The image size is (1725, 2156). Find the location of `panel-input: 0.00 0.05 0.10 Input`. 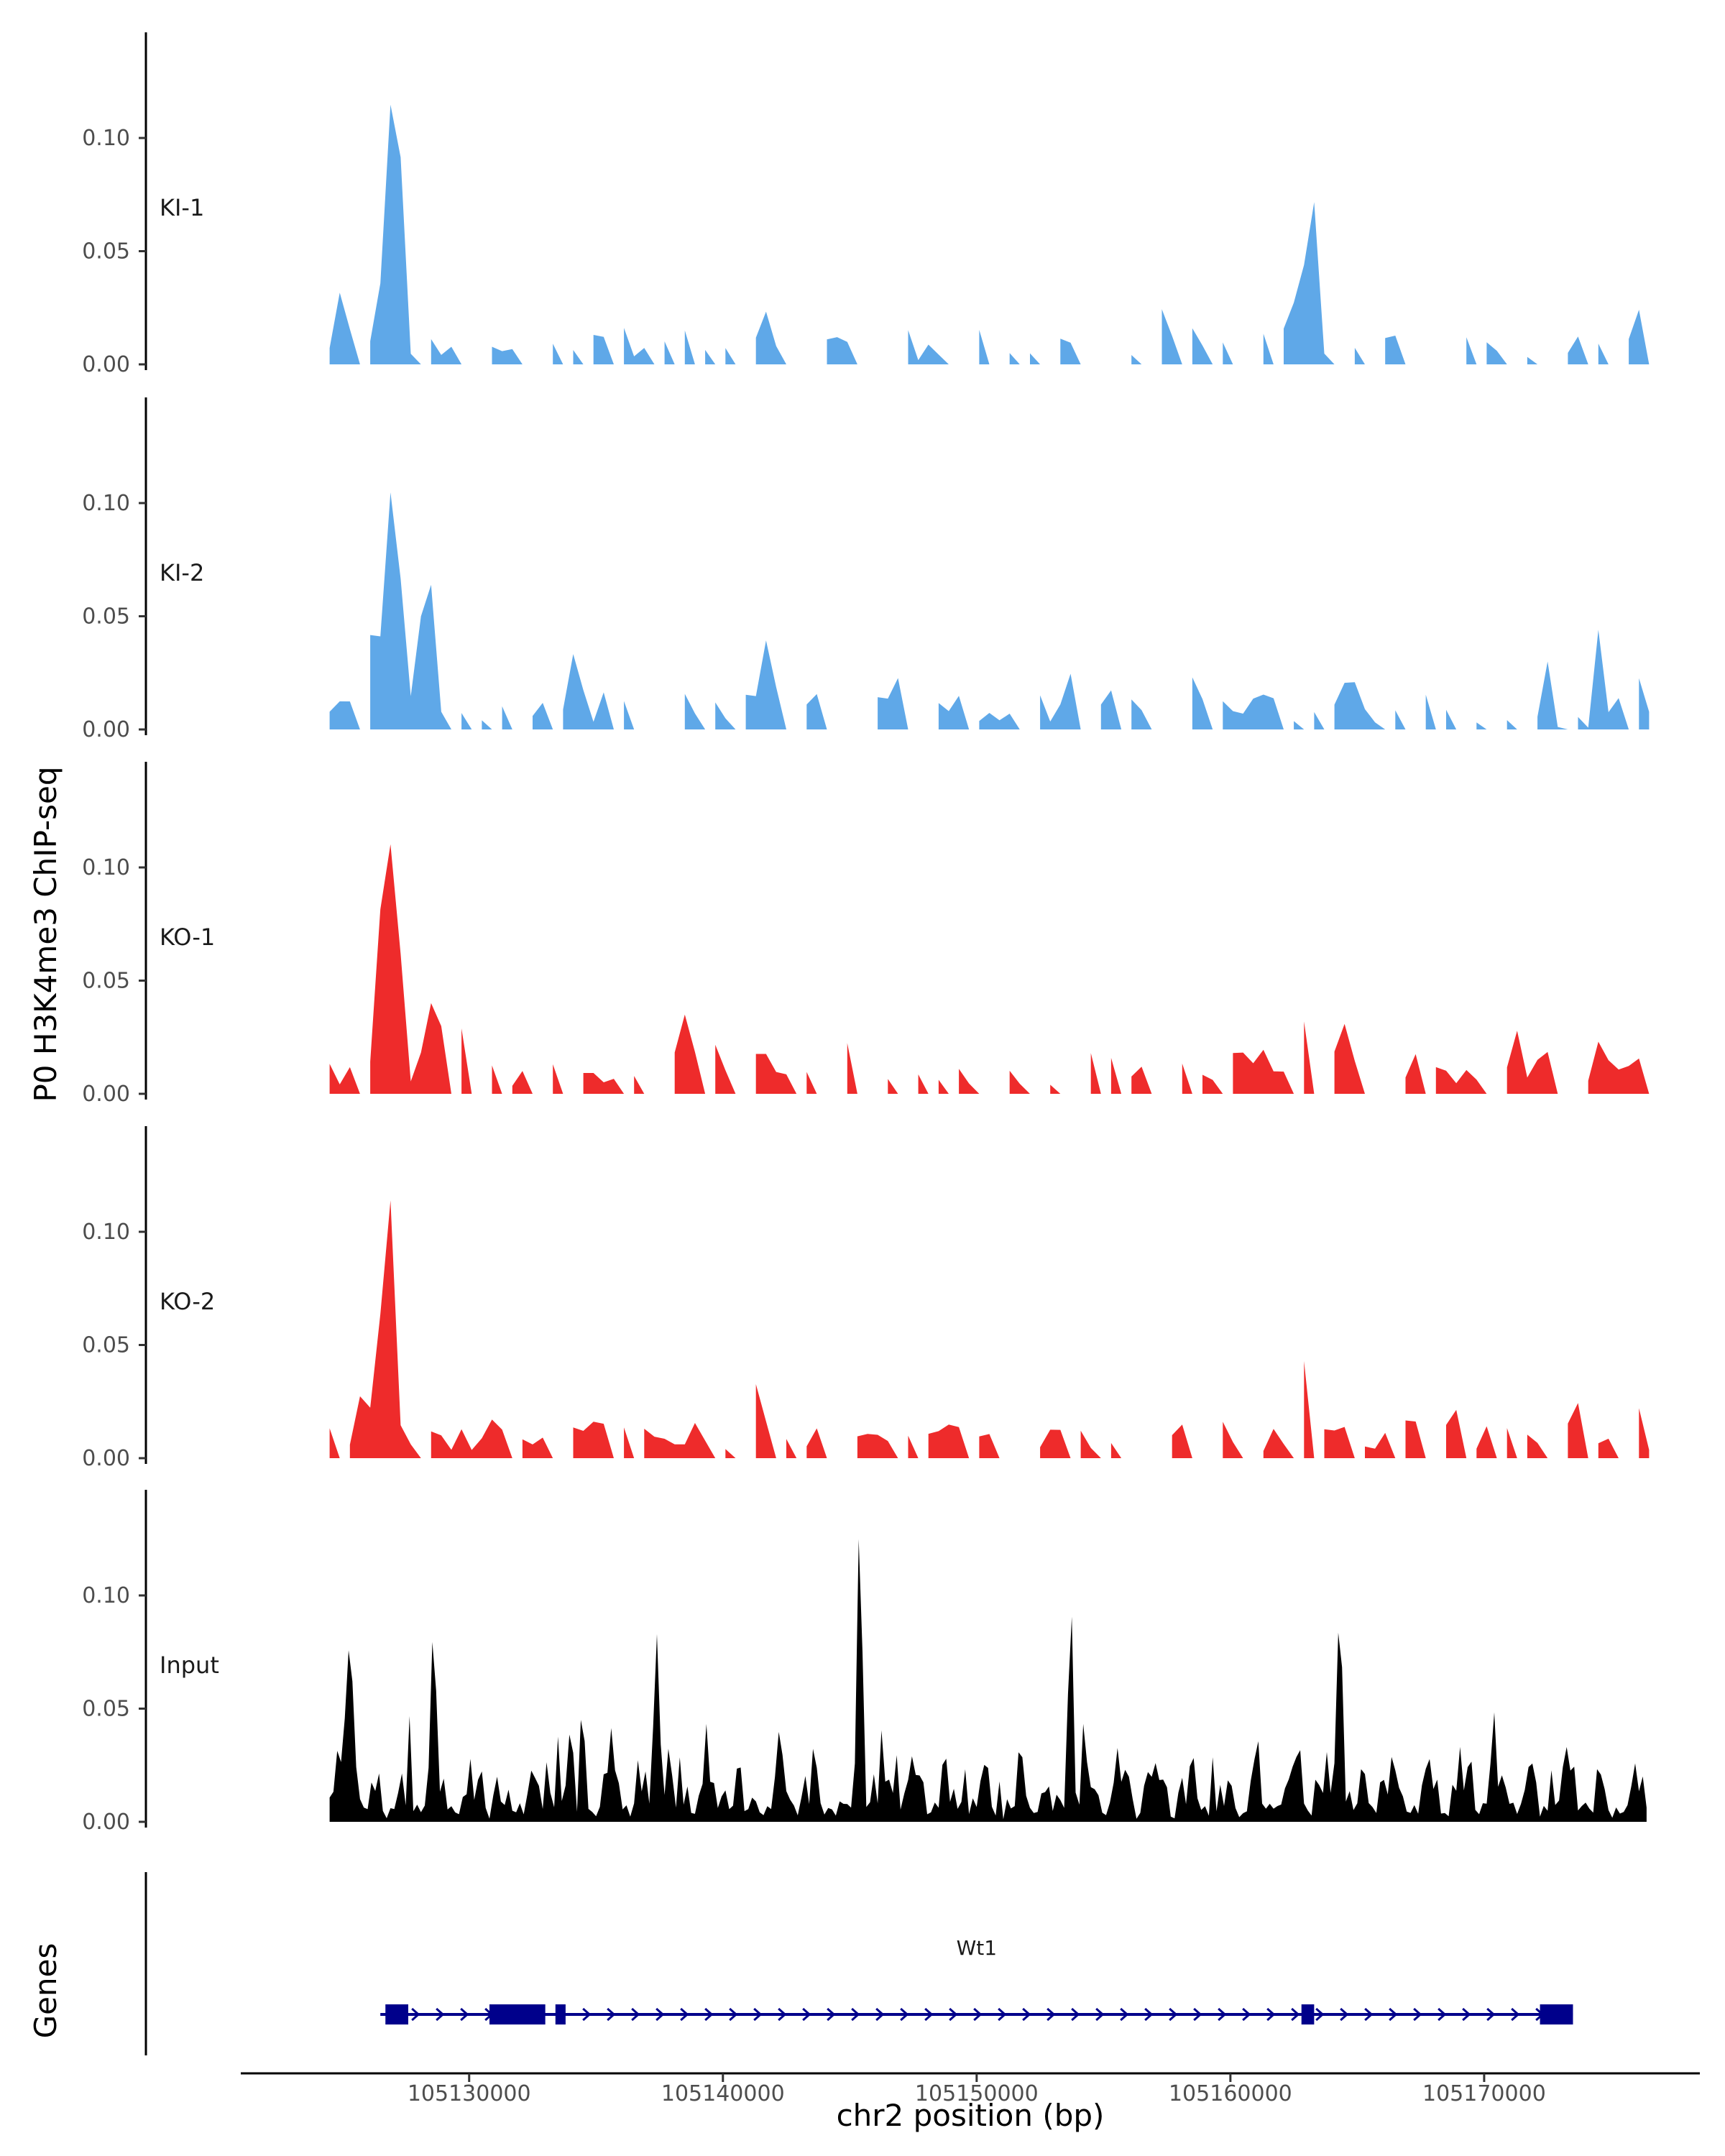

panel-input: 0.00 0.05 0.10 Input is located at coordinates (864, 1663).